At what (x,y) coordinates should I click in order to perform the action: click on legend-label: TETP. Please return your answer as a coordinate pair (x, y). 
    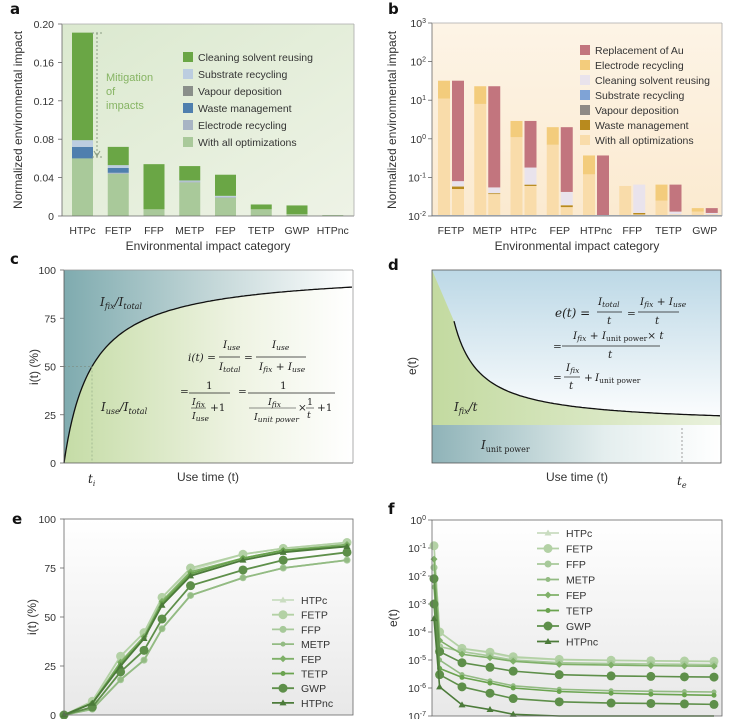
    Looking at the image, I should click on (314, 675).